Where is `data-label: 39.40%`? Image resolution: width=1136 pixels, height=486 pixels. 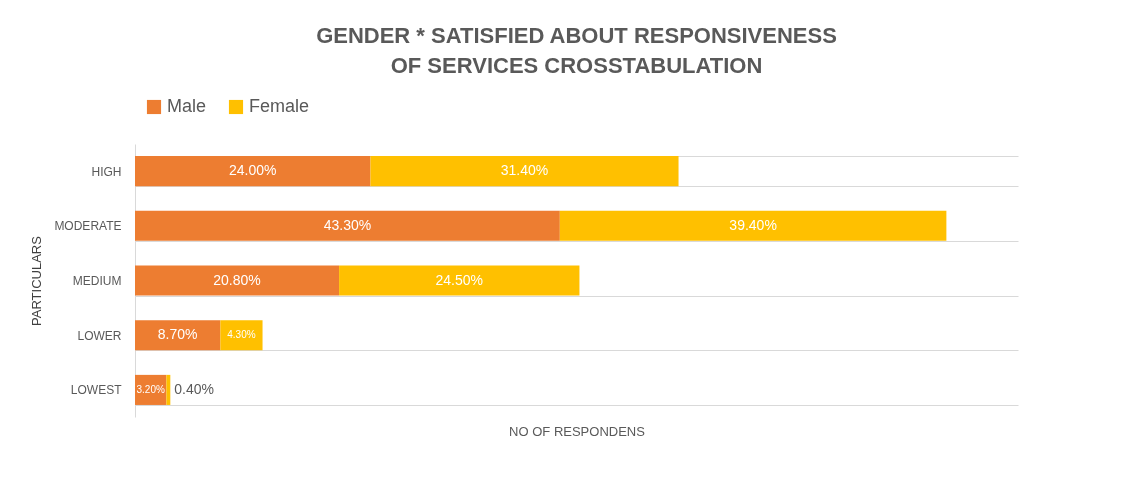
data-label: 39.40% is located at coordinates (753, 224).